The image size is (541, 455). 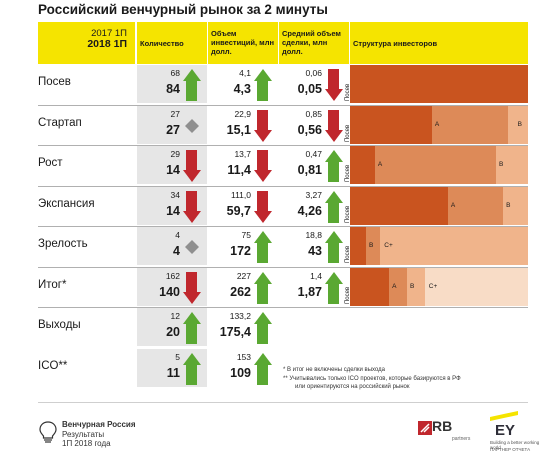 I want to click on page-title: Российский венчурный рынок за 2 минуты, so click(x=183, y=9).